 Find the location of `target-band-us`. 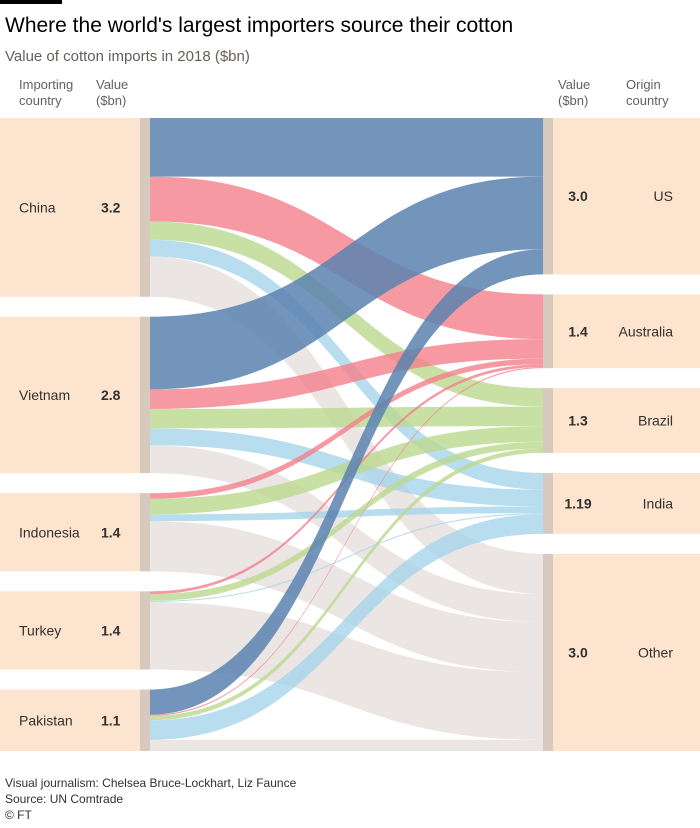

target-band-us is located at coordinates (626, 196).